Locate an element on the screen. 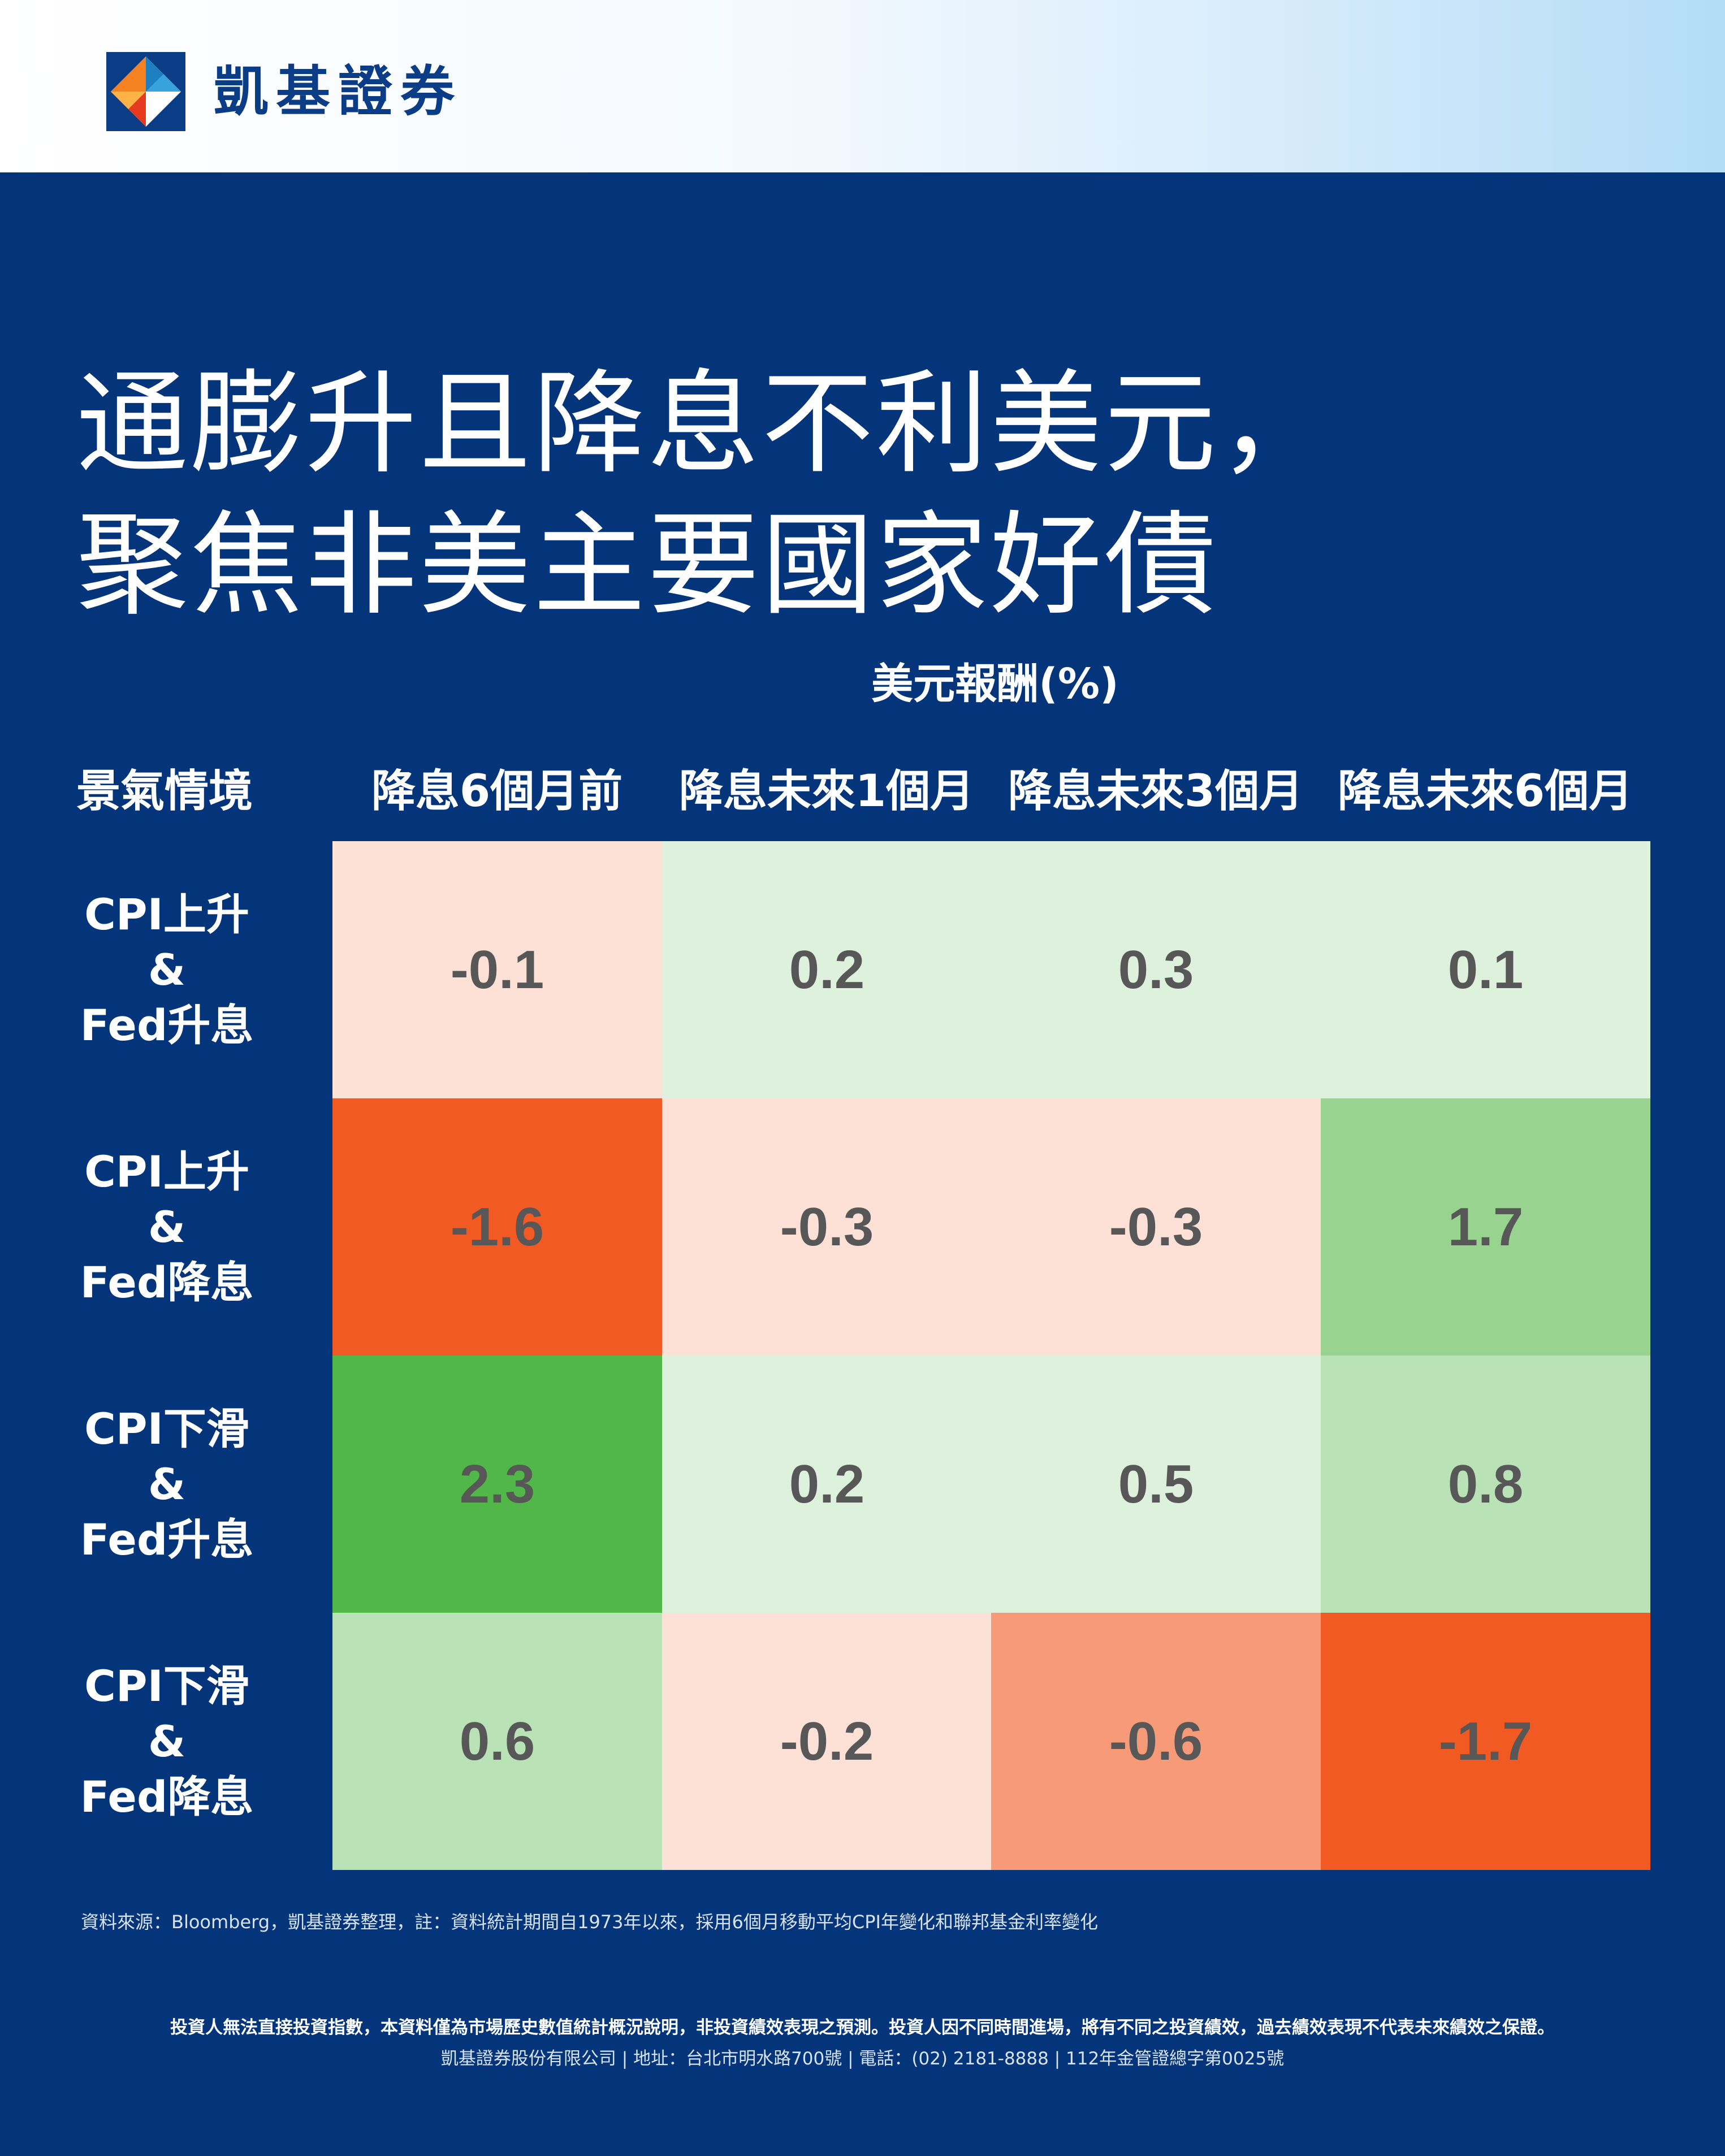 The height and width of the screenshot is (2156, 1725). heatmap-cell: -0.2 is located at coordinates (827, 1741).